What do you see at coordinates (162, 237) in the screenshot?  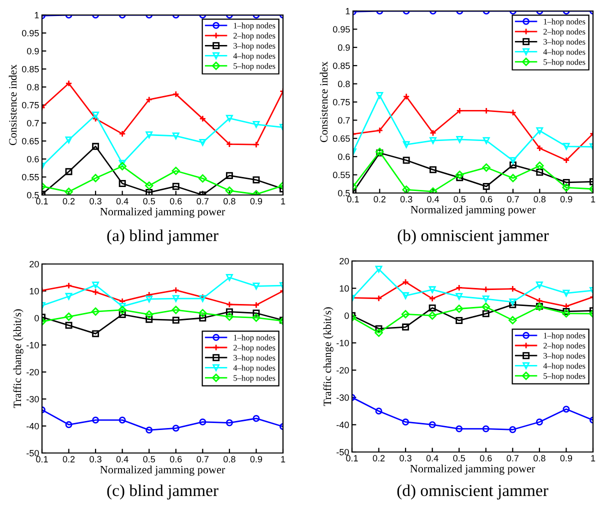 I see `text: (a) blind jammer` at bounding box center [162, 237].